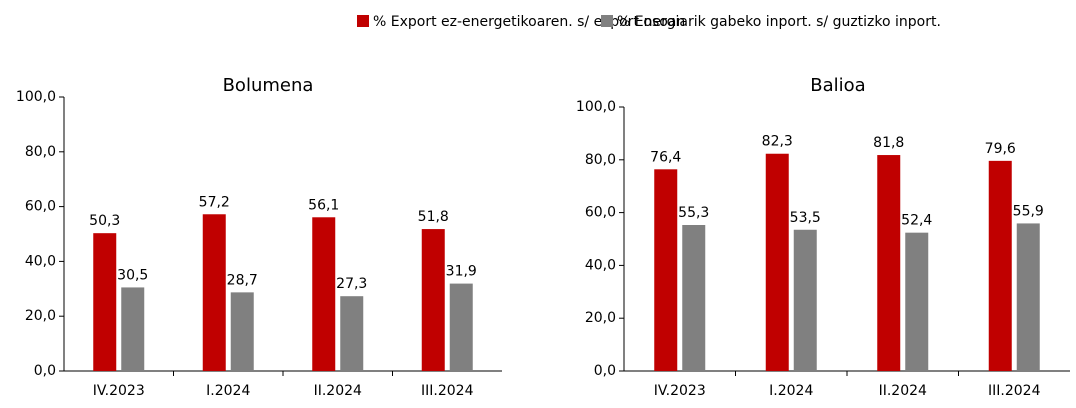 This screenshot has width=1076, height=408. What do you see at coordinates (461, 272) in the screenshot?
I see `data-label: 31,9` at bounding box center [461, 272].